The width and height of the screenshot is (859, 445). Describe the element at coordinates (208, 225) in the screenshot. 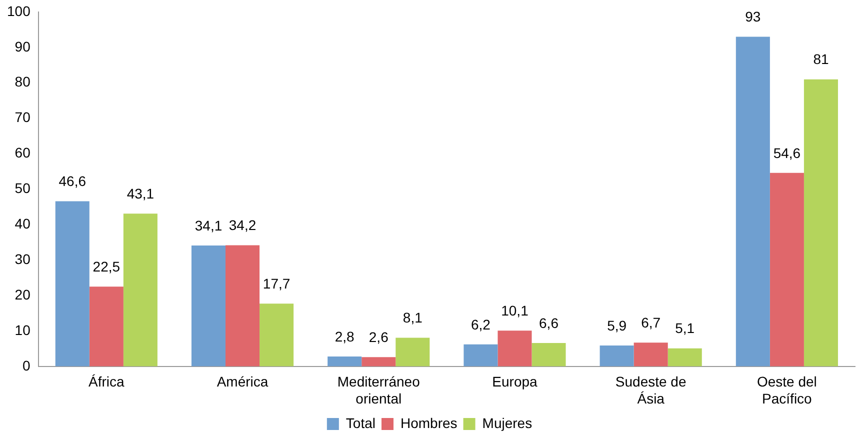

I see `data-label: 34,1` at that location.